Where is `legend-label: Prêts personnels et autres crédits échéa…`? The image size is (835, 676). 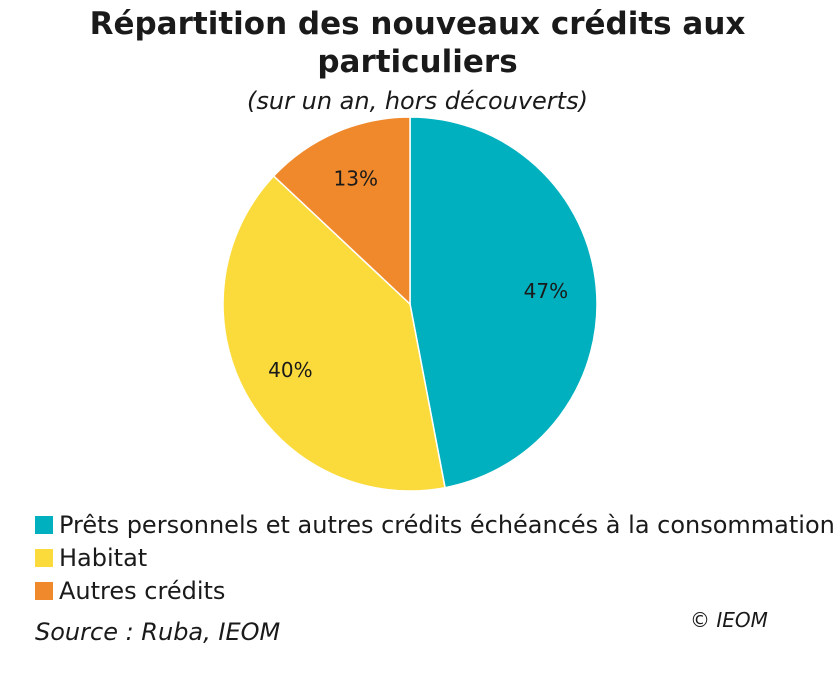 legend-label: Prêts personnels et autres crédits échéa… is located at coordinates (447, 524).